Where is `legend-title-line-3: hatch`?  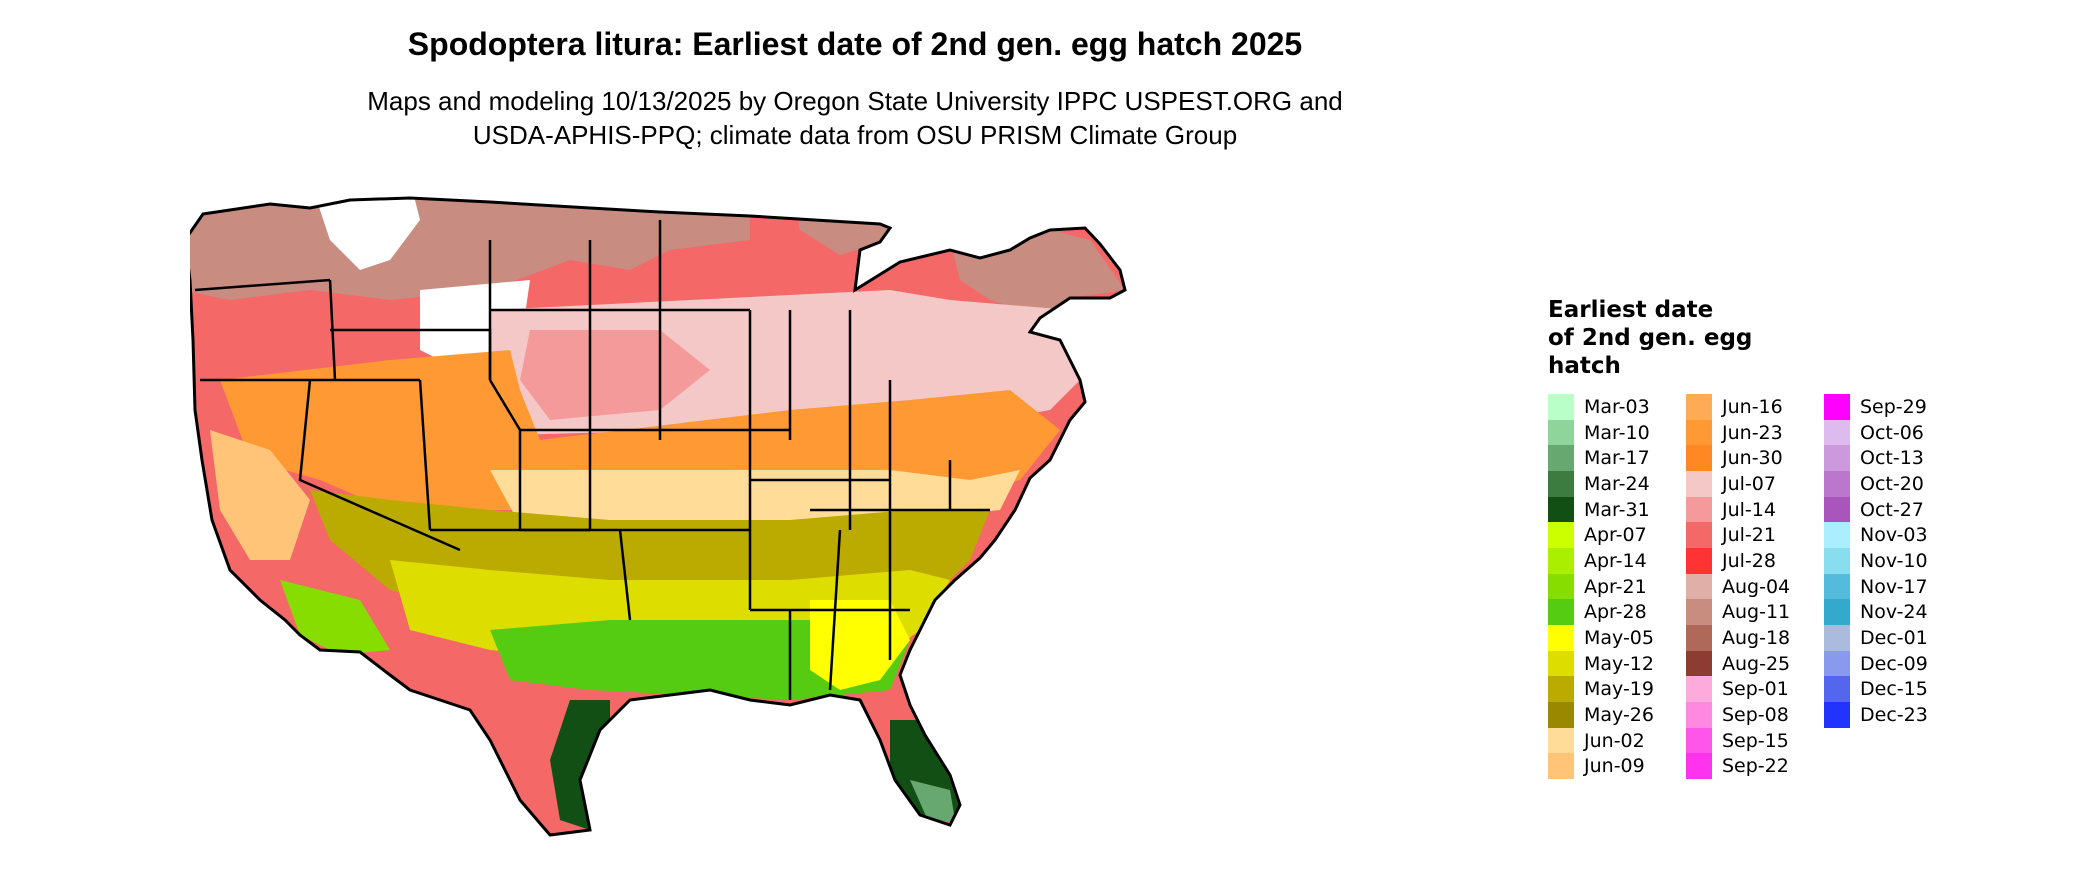 legend-title-line-3: hatch is located at coordinates (1584, 366).